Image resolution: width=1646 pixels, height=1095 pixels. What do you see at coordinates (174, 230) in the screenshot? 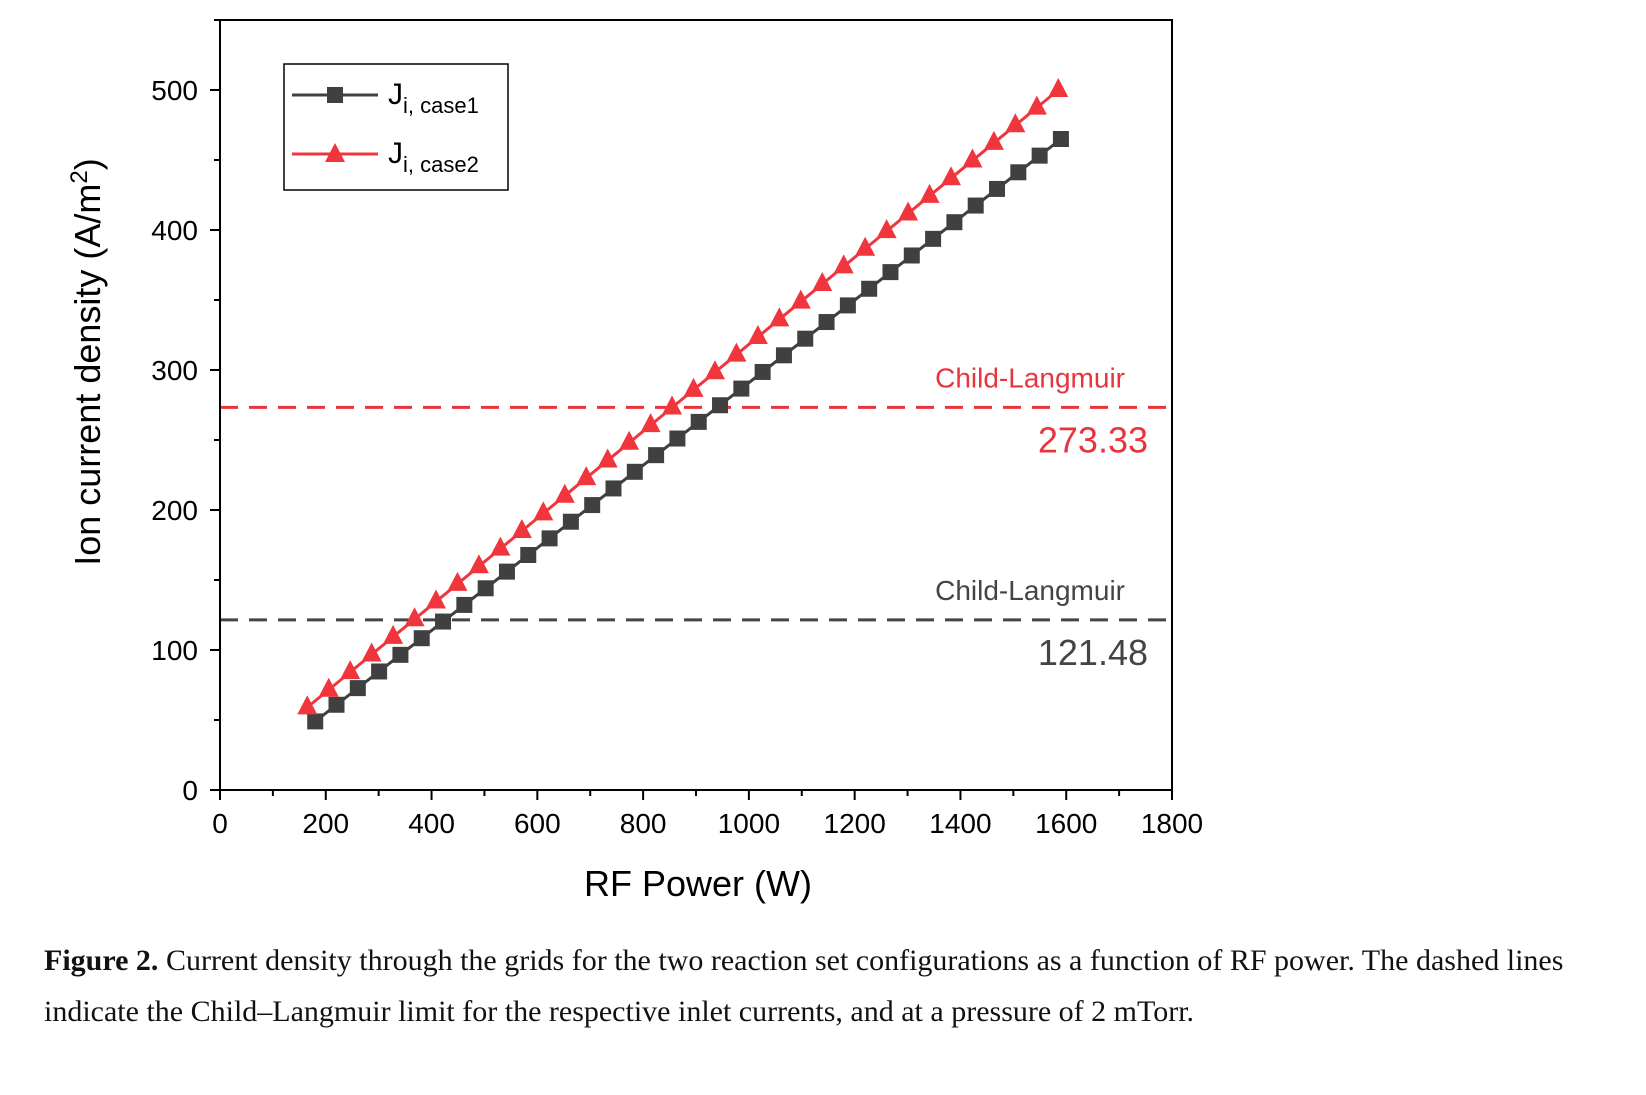
I see `y-tick-label: 400` at bounding box center [174, 230].